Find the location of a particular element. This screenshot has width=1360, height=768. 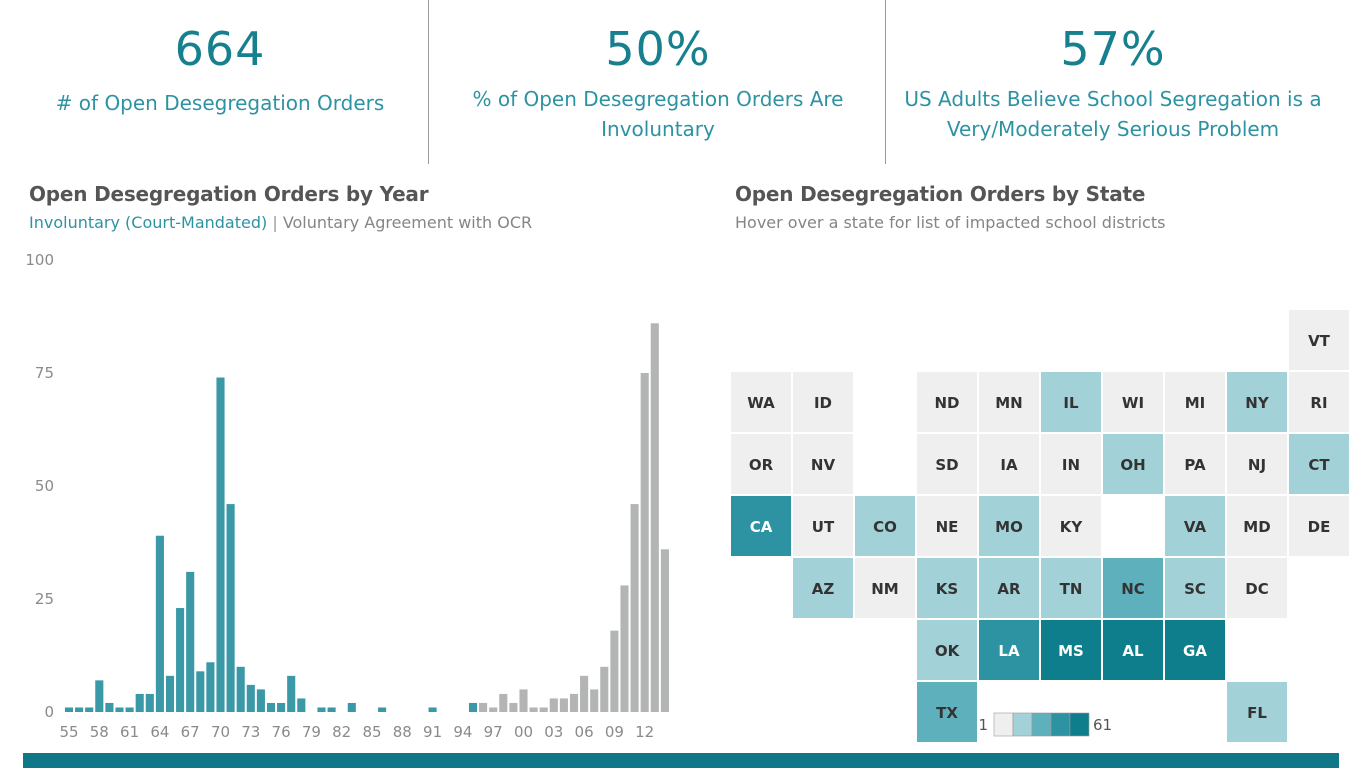

bar-05-voluntary is located at coordinates (574, 702).